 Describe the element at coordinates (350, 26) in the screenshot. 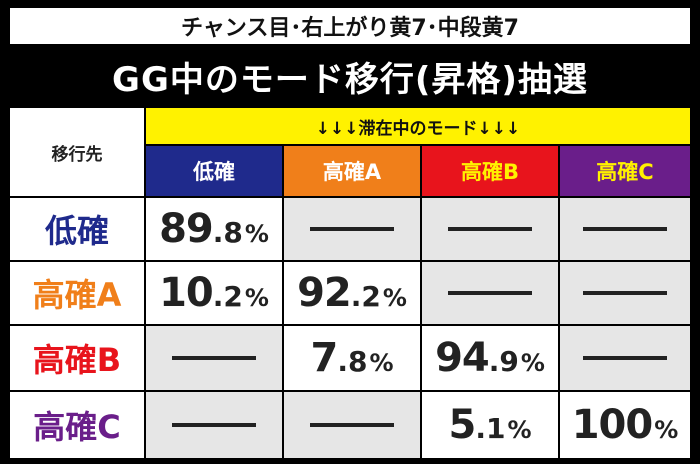

I see `condition-subtitle: チャンス目･右上がり黄7･中段黄7` at that location.